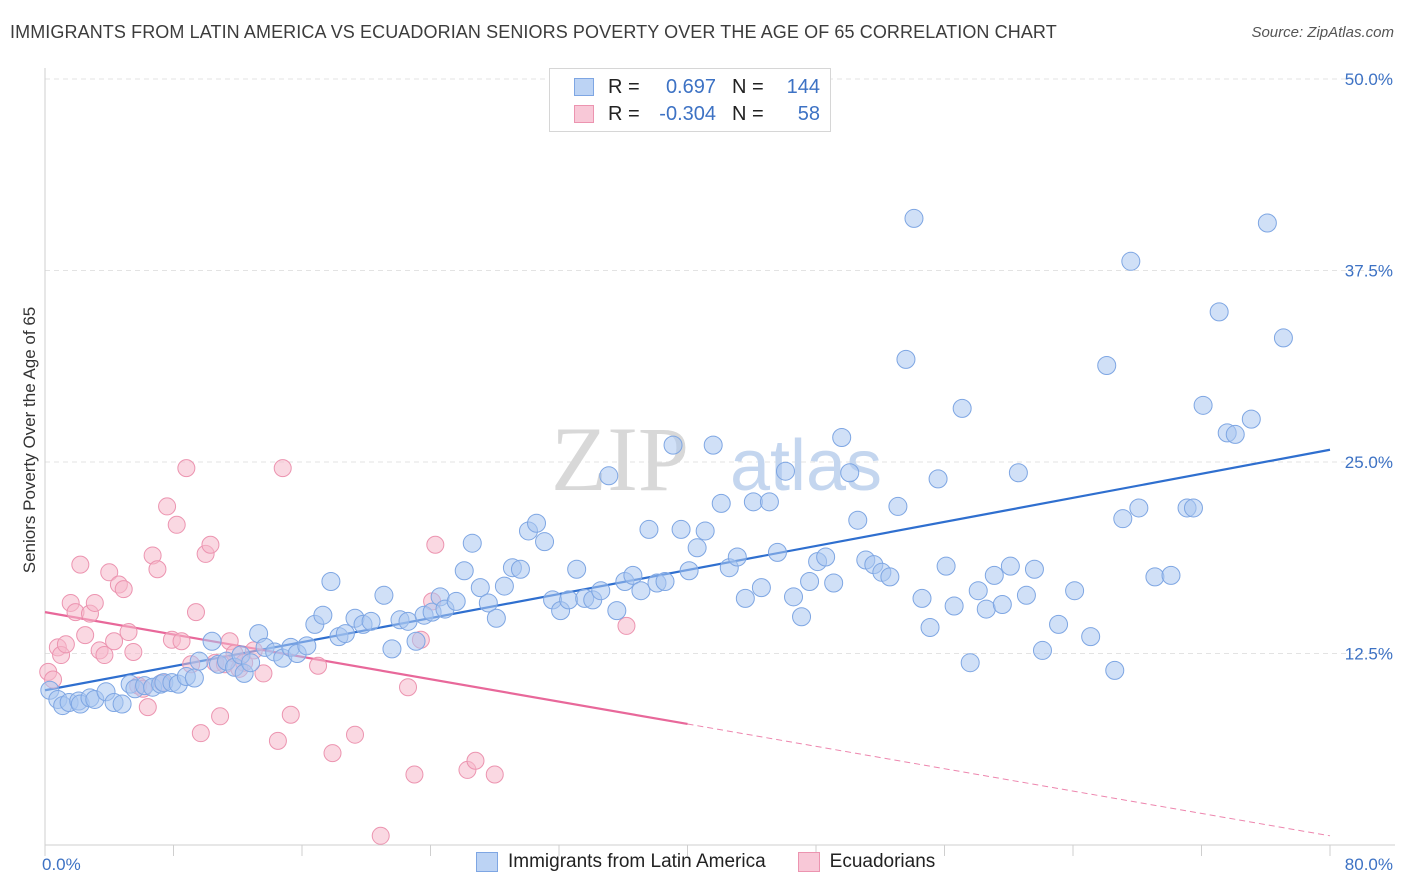 The height and width of the screenshot is (892, 1406). I want to click on n-value: 144, so click(803, 86).